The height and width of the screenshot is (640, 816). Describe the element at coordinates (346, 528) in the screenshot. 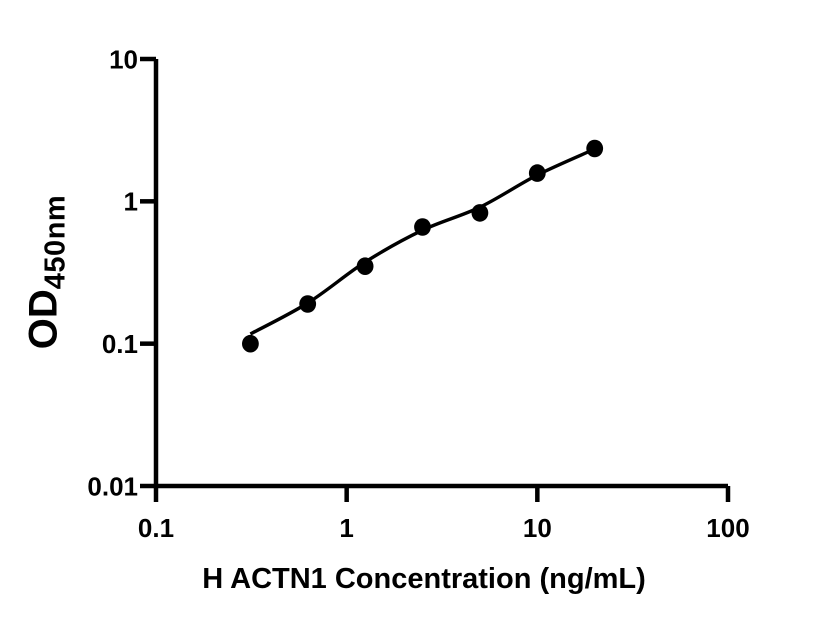

I see `x-tick-label: 1` at that location.